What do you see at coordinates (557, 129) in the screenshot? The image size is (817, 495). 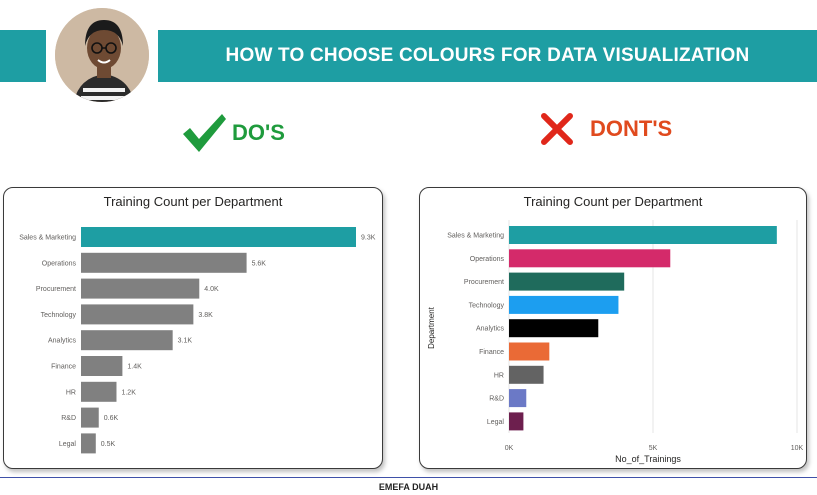 I see `cross-icon` at bounding box center [557, 129].